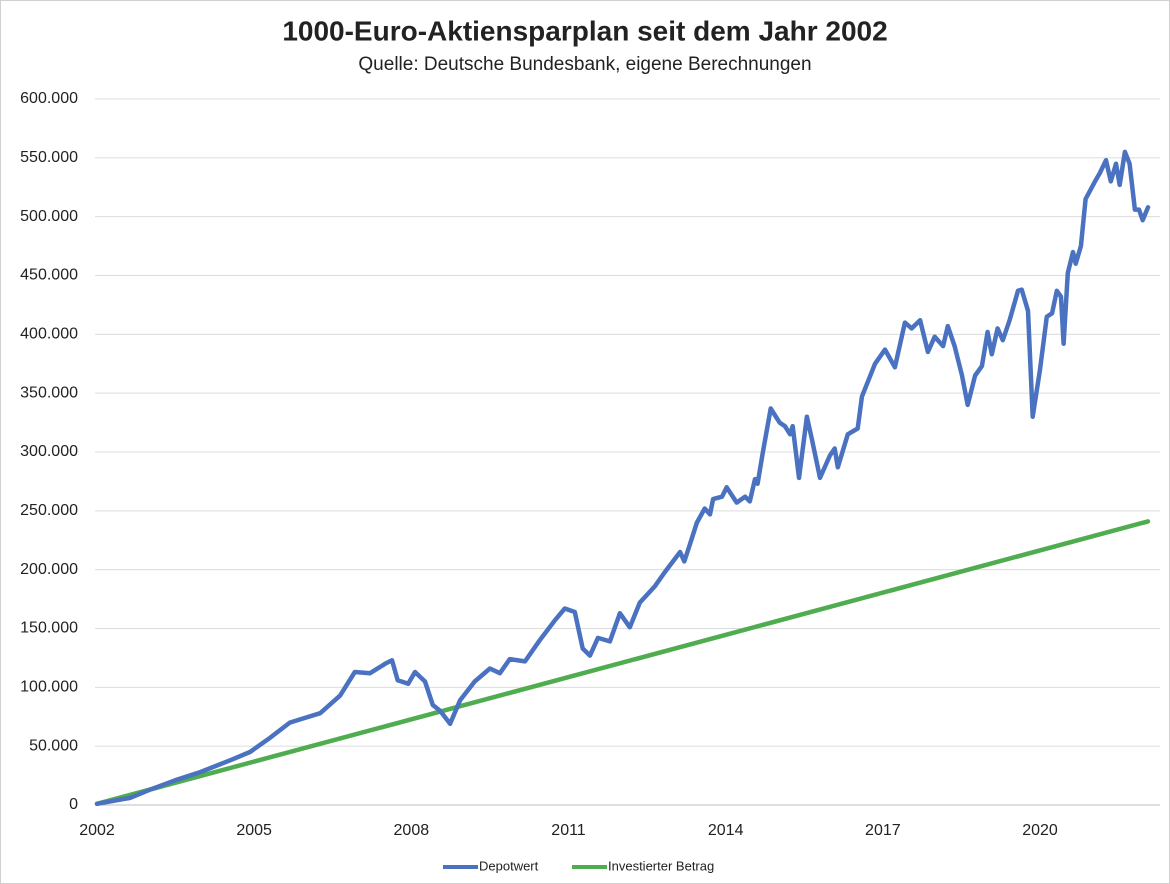 This screenshot has height=884, width=1170. What do you see at coordinates (49, 392) in the screenshot?
I see `y-tick-label: 350.000` at bounding box center [49, 392].